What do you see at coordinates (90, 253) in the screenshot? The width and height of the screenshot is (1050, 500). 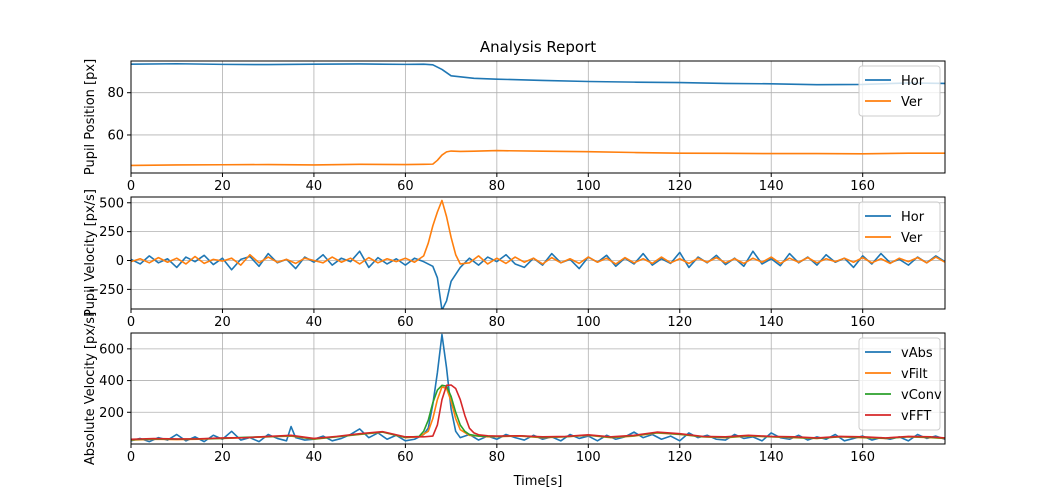 I see `y-axis-label: Pupil Velocity [px/s]` at bounding box center [90, 253].